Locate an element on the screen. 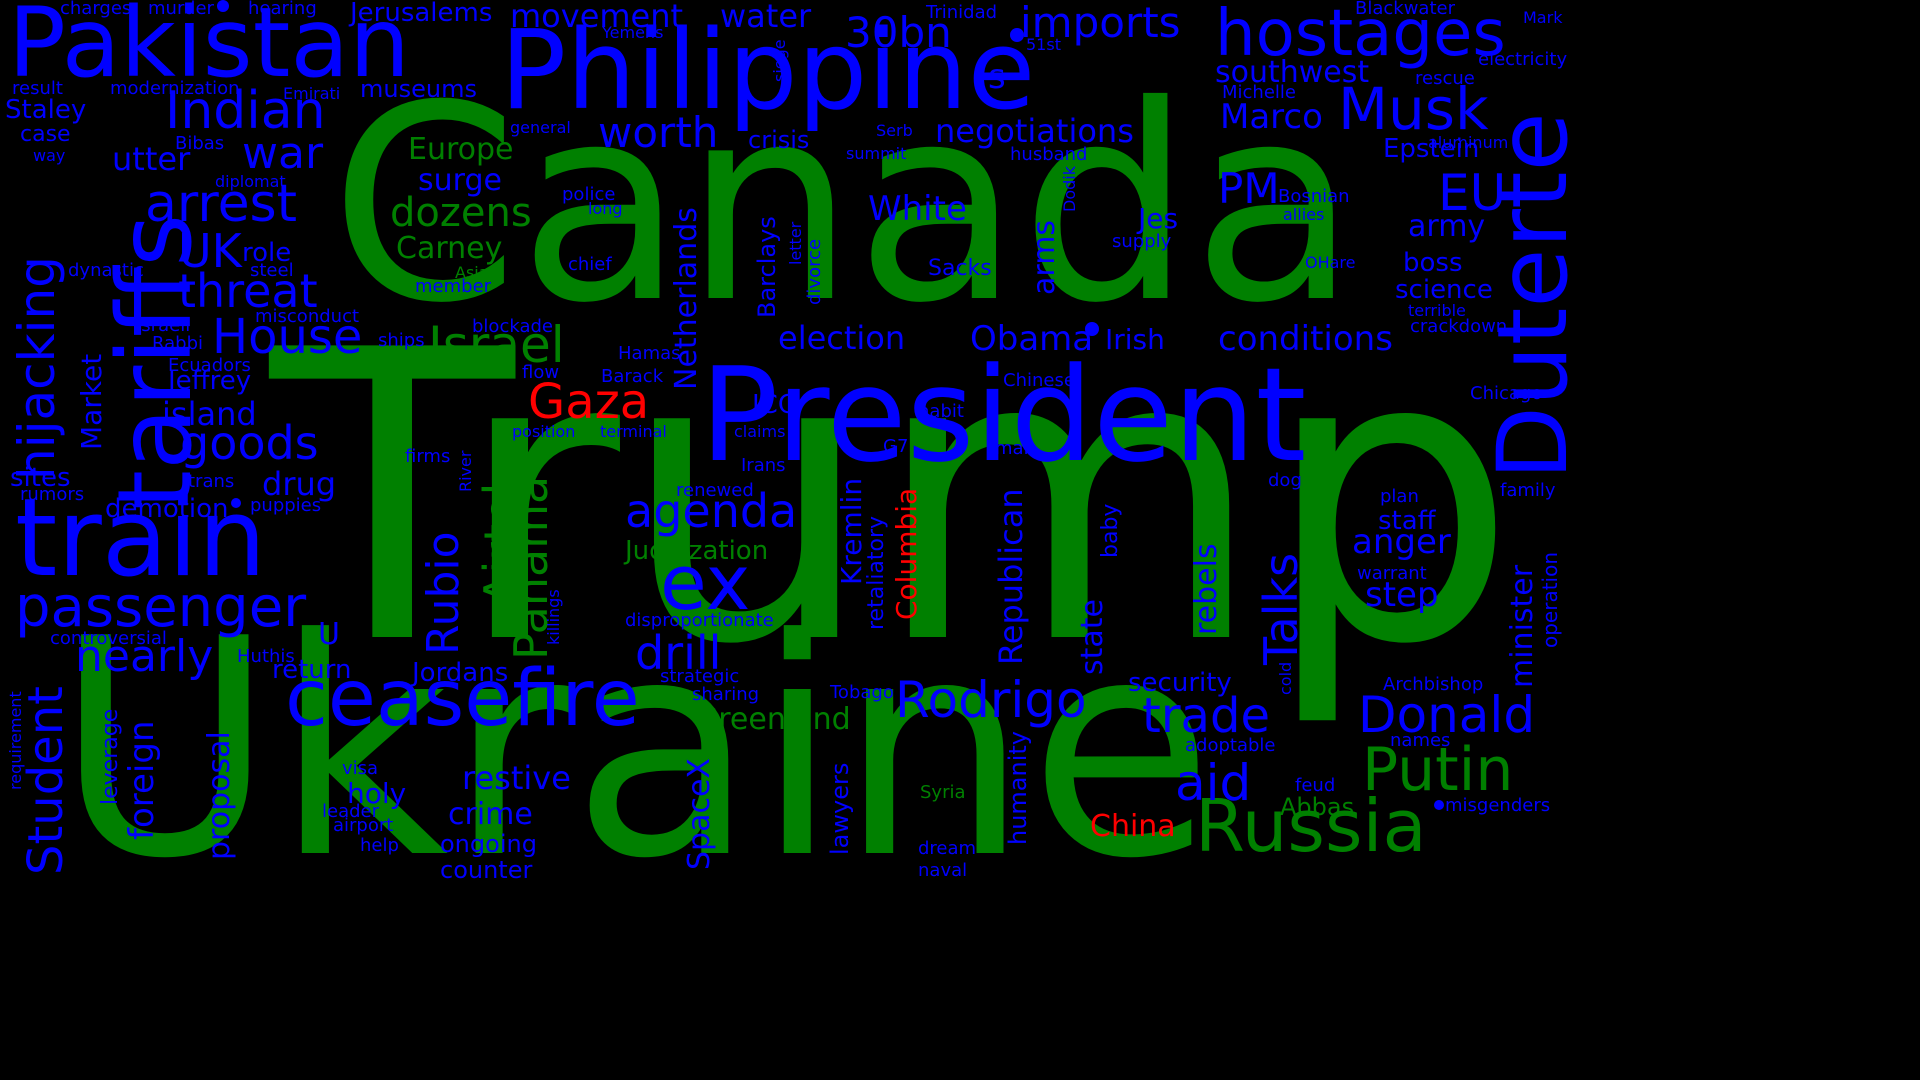 This screenshot has width=1920, height=1080. word-indian: Indian is located at coordinates (245, 111).